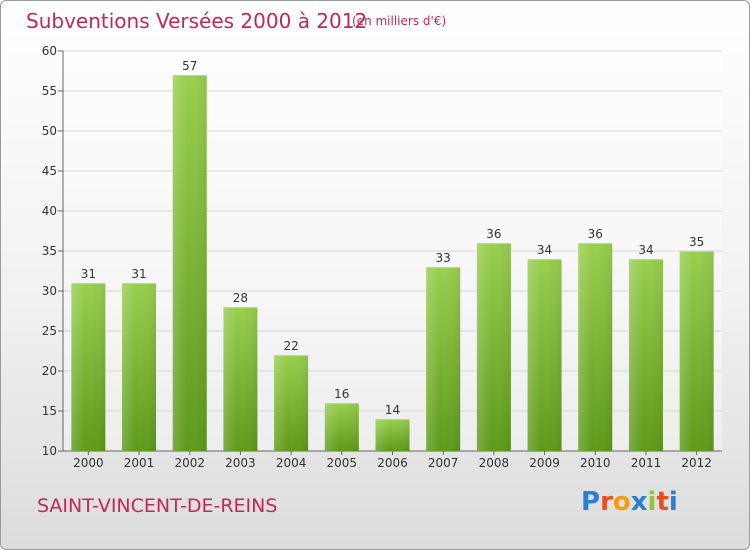  I want to click on y-tick-label: 35, so click(49, 251).